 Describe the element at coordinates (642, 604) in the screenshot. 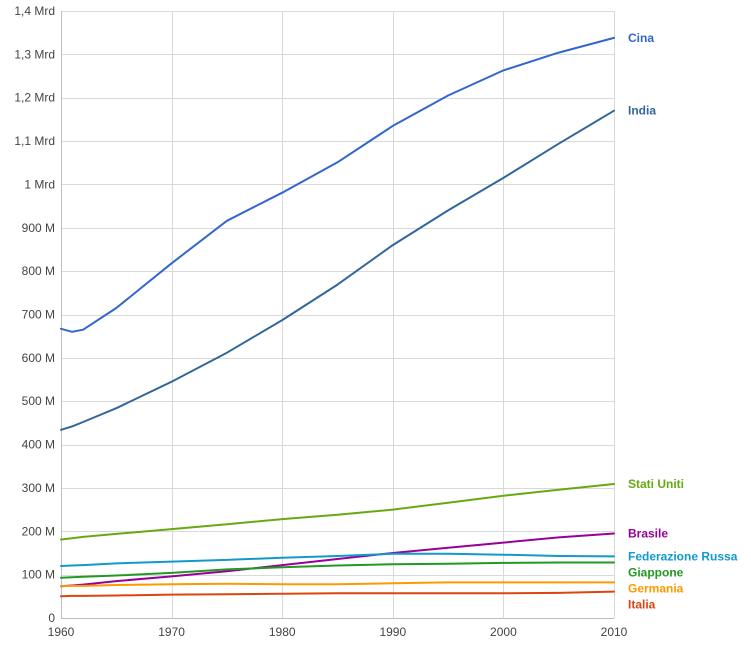

I see `series-label-italia: Italia` at that location.